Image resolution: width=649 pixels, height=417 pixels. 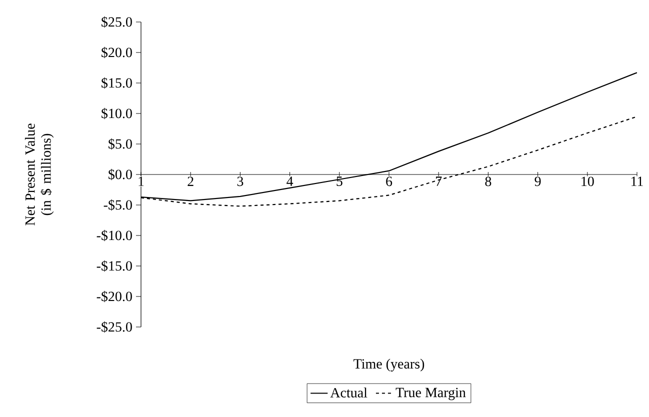 What do you see at coordinates (389, 181) in the screenshot?
I see `x-tick-label: 6` at bounding box center [389, 181].